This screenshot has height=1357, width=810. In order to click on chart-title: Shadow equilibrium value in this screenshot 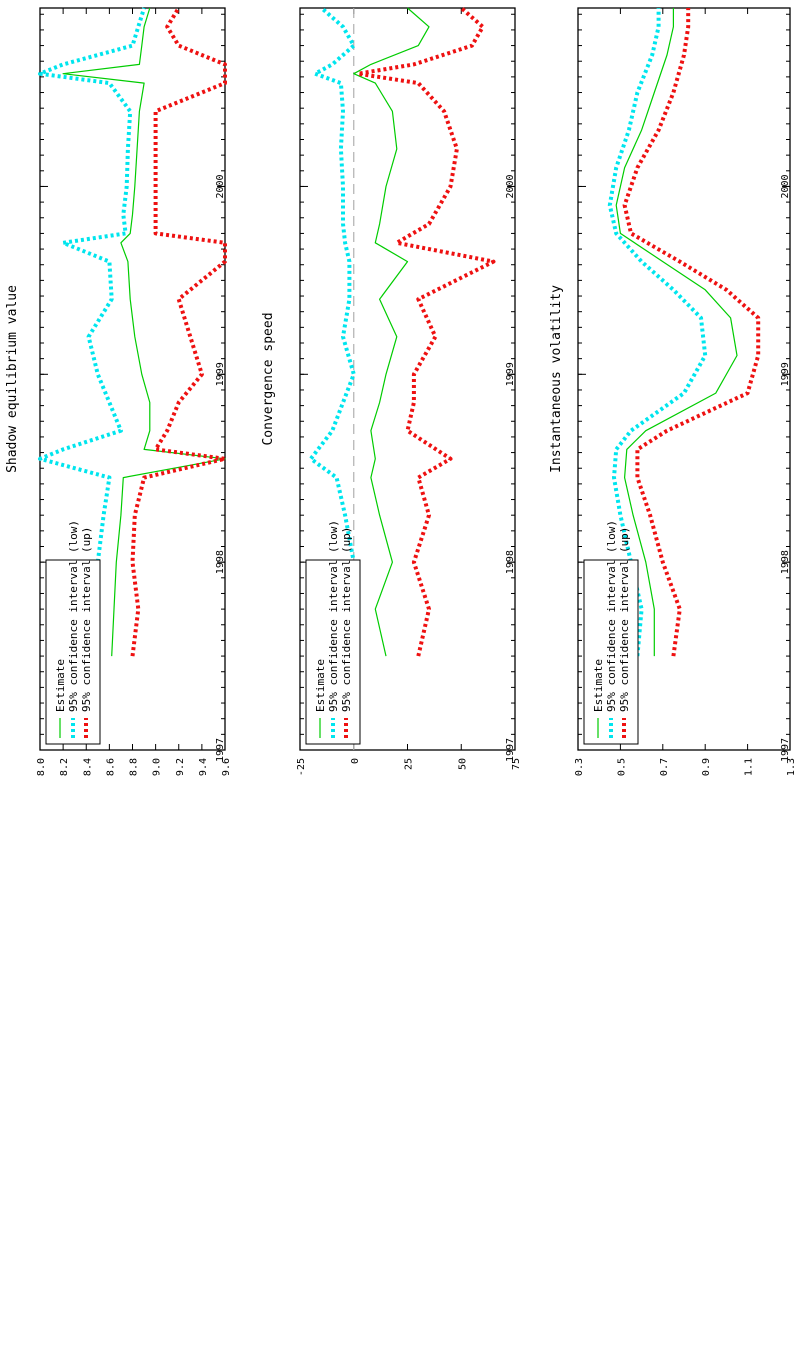, I will do `click(12, 379)`.